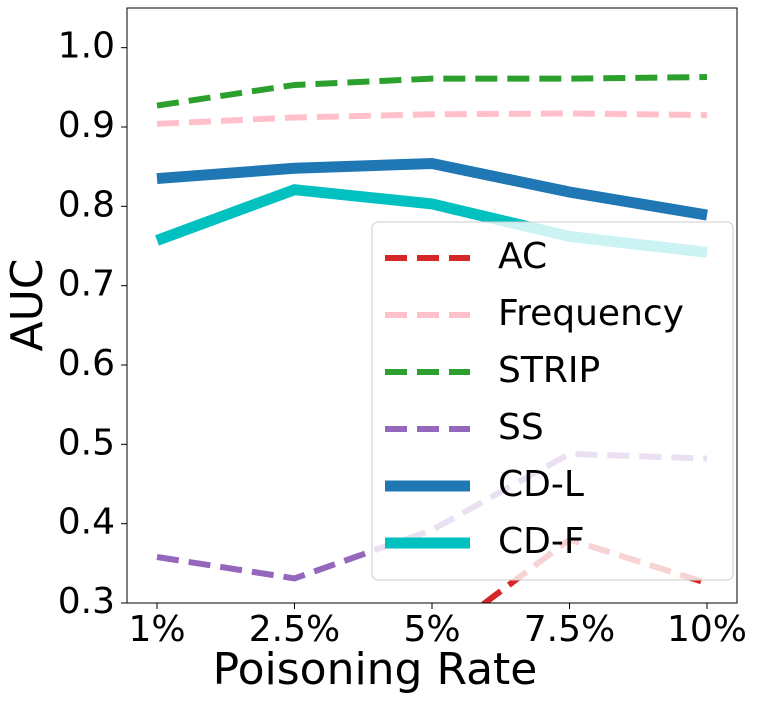  I want to click on x-tick-label: 7.5%, so click(569, 629).